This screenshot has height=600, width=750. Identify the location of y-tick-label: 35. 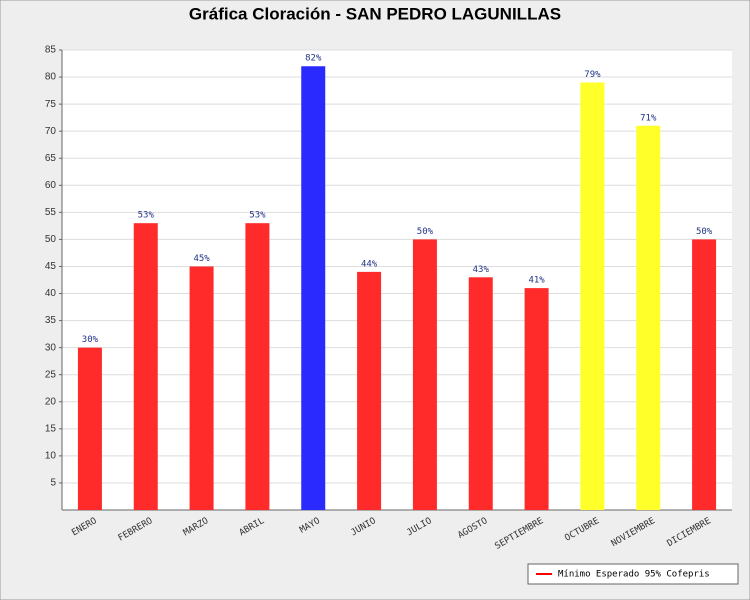
(51, 320).